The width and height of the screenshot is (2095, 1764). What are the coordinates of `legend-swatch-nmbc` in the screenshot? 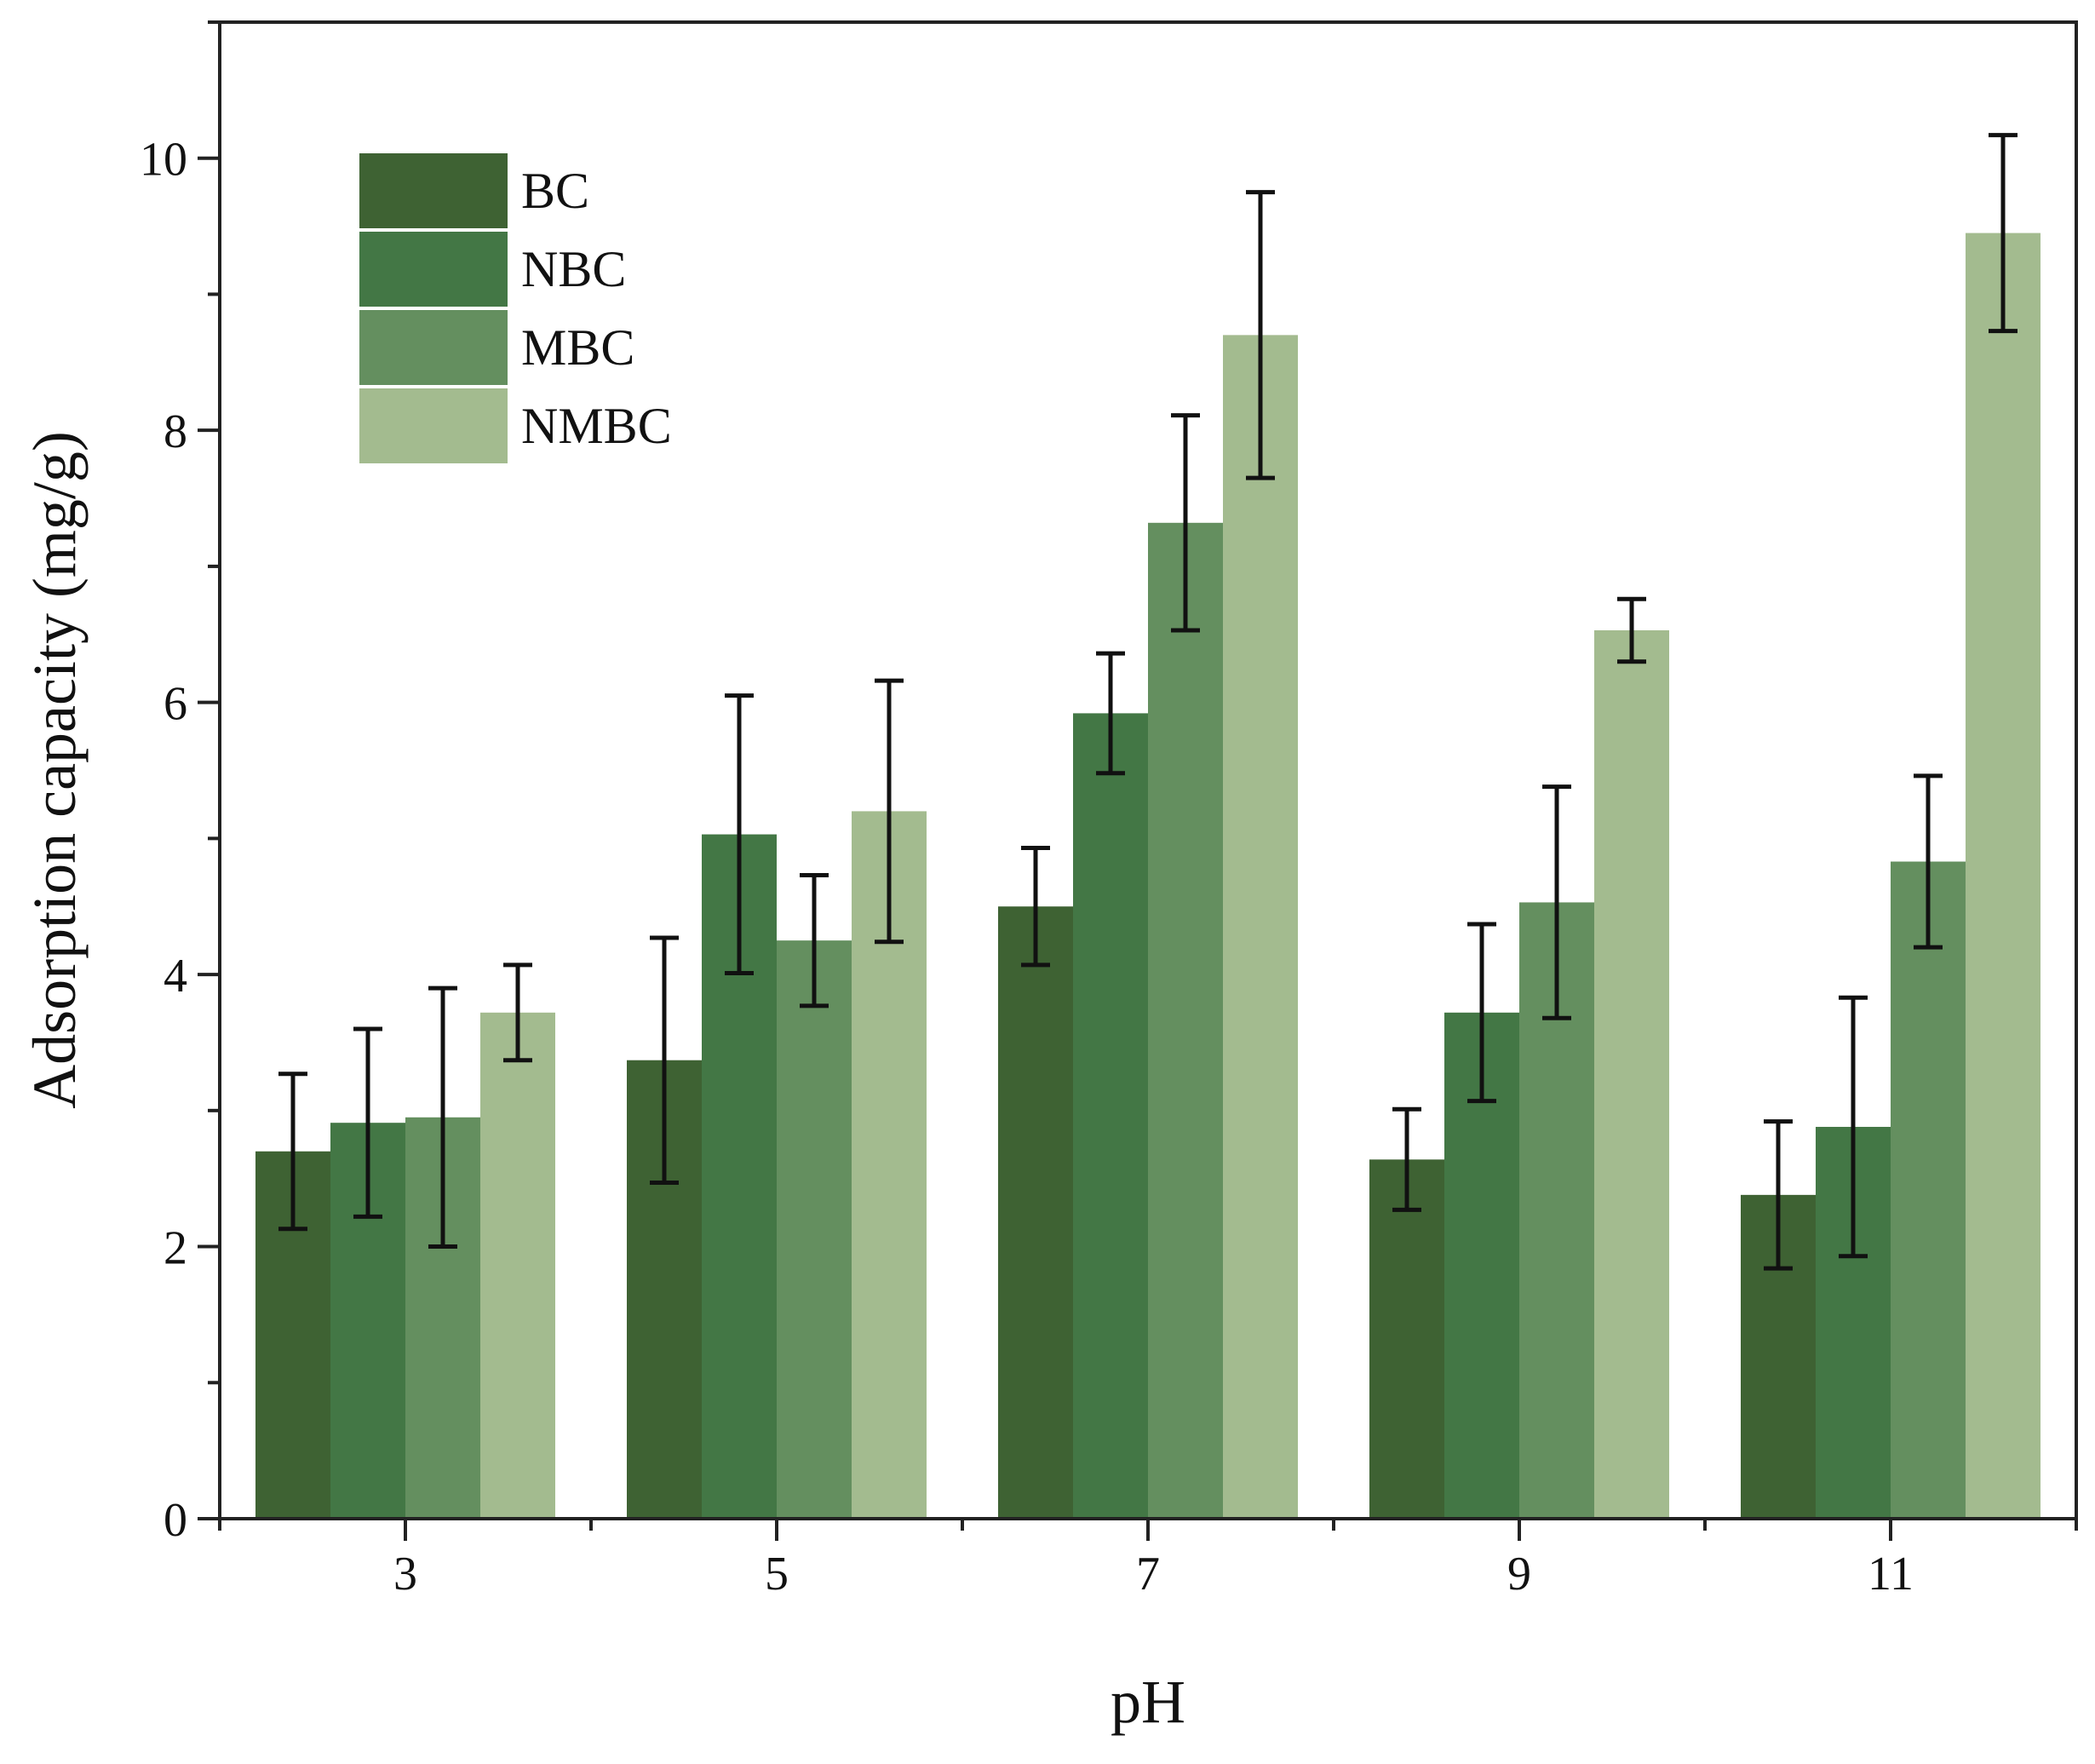 It's located at (433, 425).